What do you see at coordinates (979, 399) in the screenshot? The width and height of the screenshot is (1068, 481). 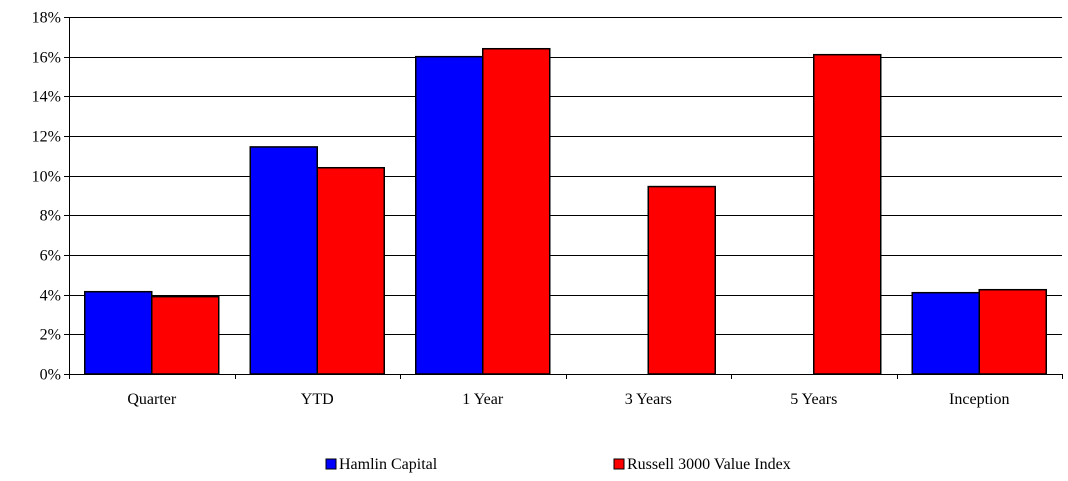 I see `x-tick-label: Inception` at bounding box center [979, 399].